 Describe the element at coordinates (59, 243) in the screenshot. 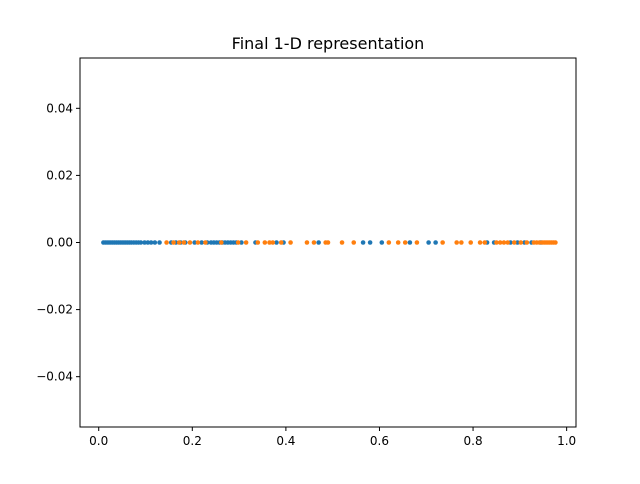

I see `y-tick-label: 0.00` at that location.